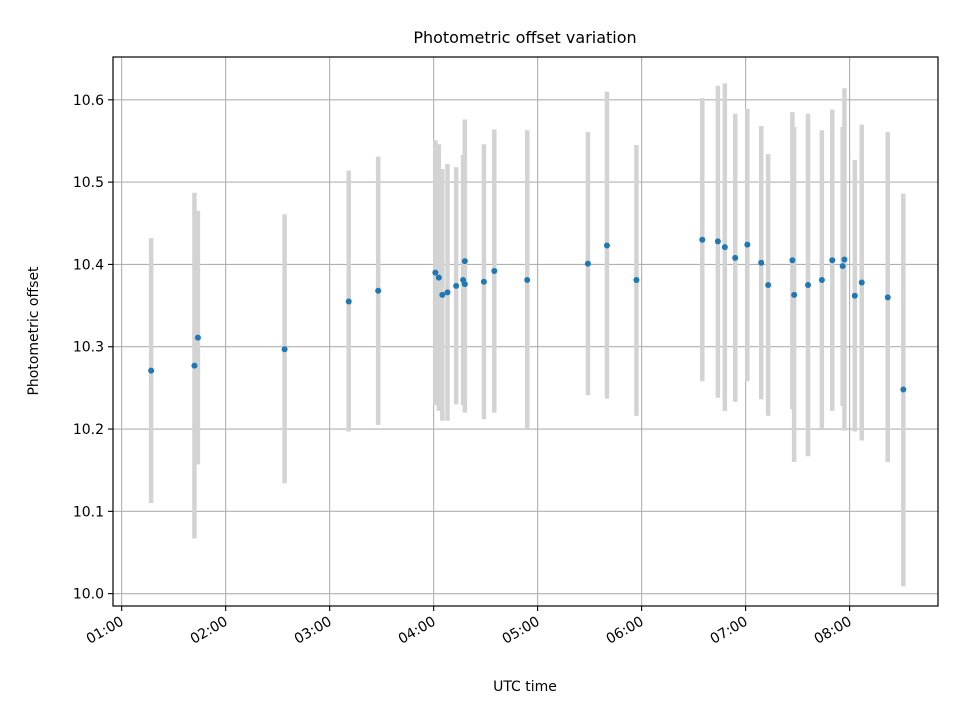 Image resolution: width=960 pixels, height=720 pixels. What do you see at coordinates (88, 595) in the screenshot?
I see `y-tick-label: 10.0` at bounding box center [88, 595].